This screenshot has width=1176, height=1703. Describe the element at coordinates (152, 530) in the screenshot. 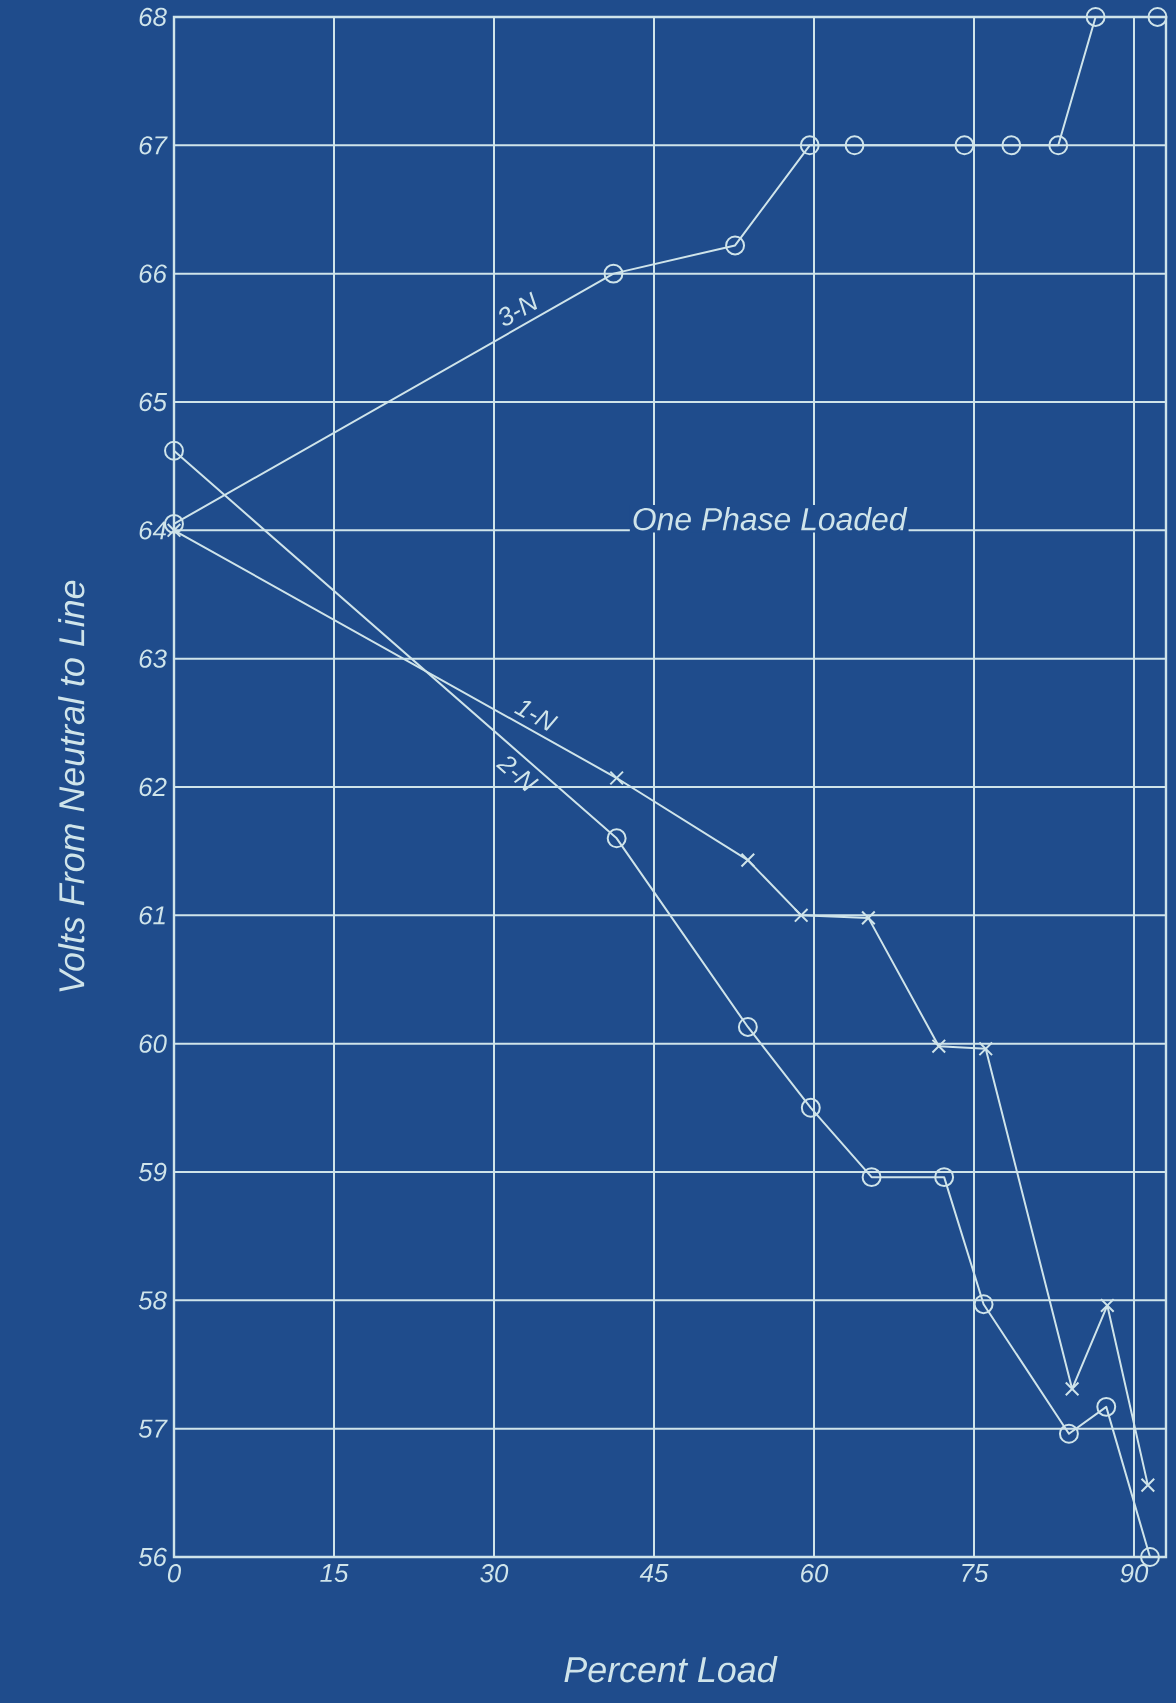

I see `y-tick-label: 64` at that location.